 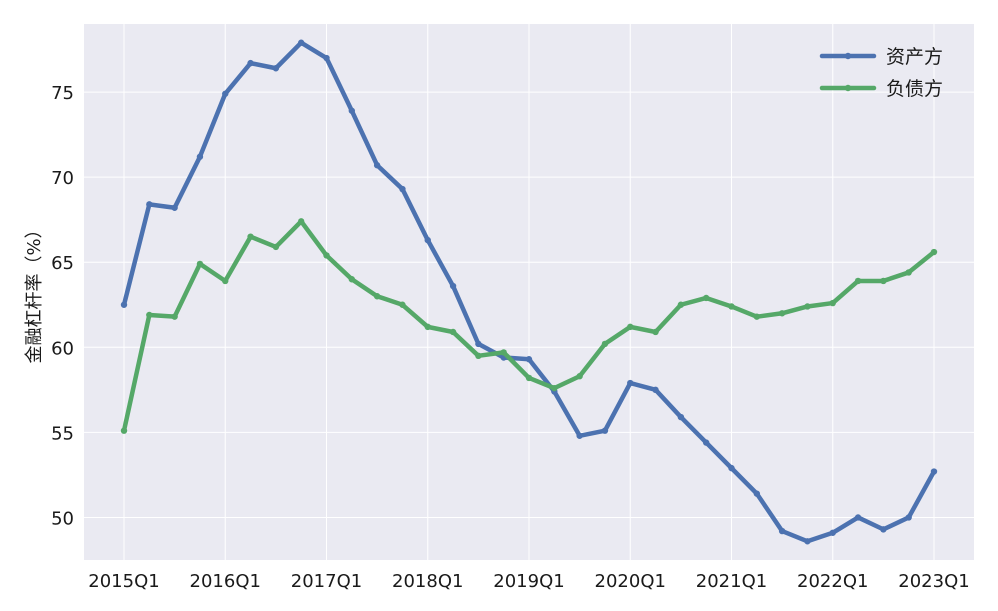 What do you see at coordinates (914, 89) in the screenshot?
I see `legend-label: 负债方` at bounding box center [914, 89].